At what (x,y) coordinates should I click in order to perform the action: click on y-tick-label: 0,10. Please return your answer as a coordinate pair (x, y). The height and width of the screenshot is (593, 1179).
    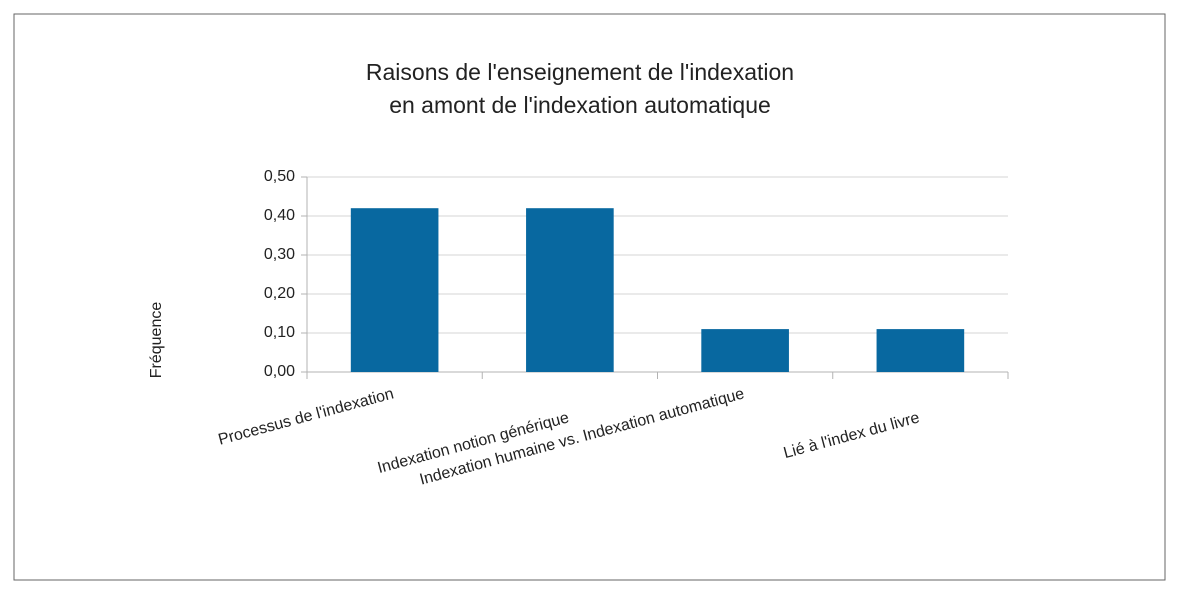
    Looking at the image, I should click on (279, 332).